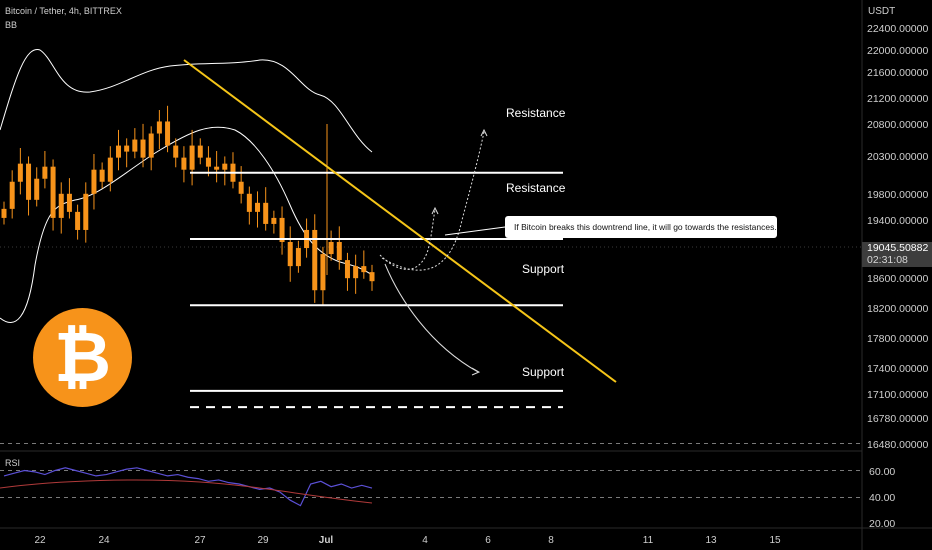 This screenshot has height=550, width=932. I want to click on support-label-1: Support, so click(543, 269).